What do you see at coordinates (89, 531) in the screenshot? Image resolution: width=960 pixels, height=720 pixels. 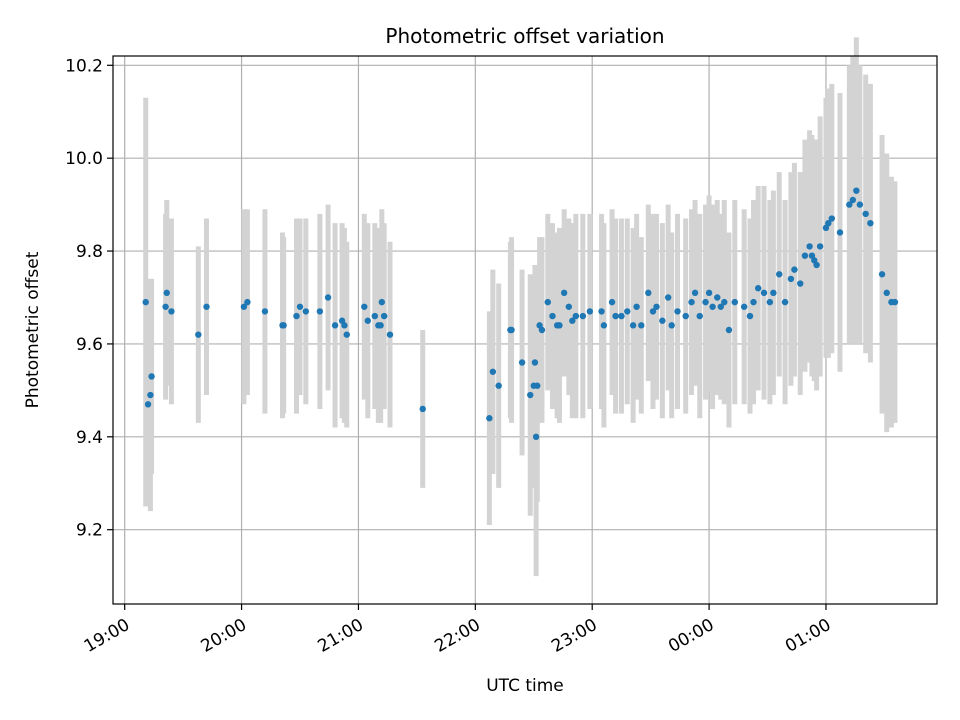 I see `y-tick-label: 9.2` at bounding box center [89, 531].